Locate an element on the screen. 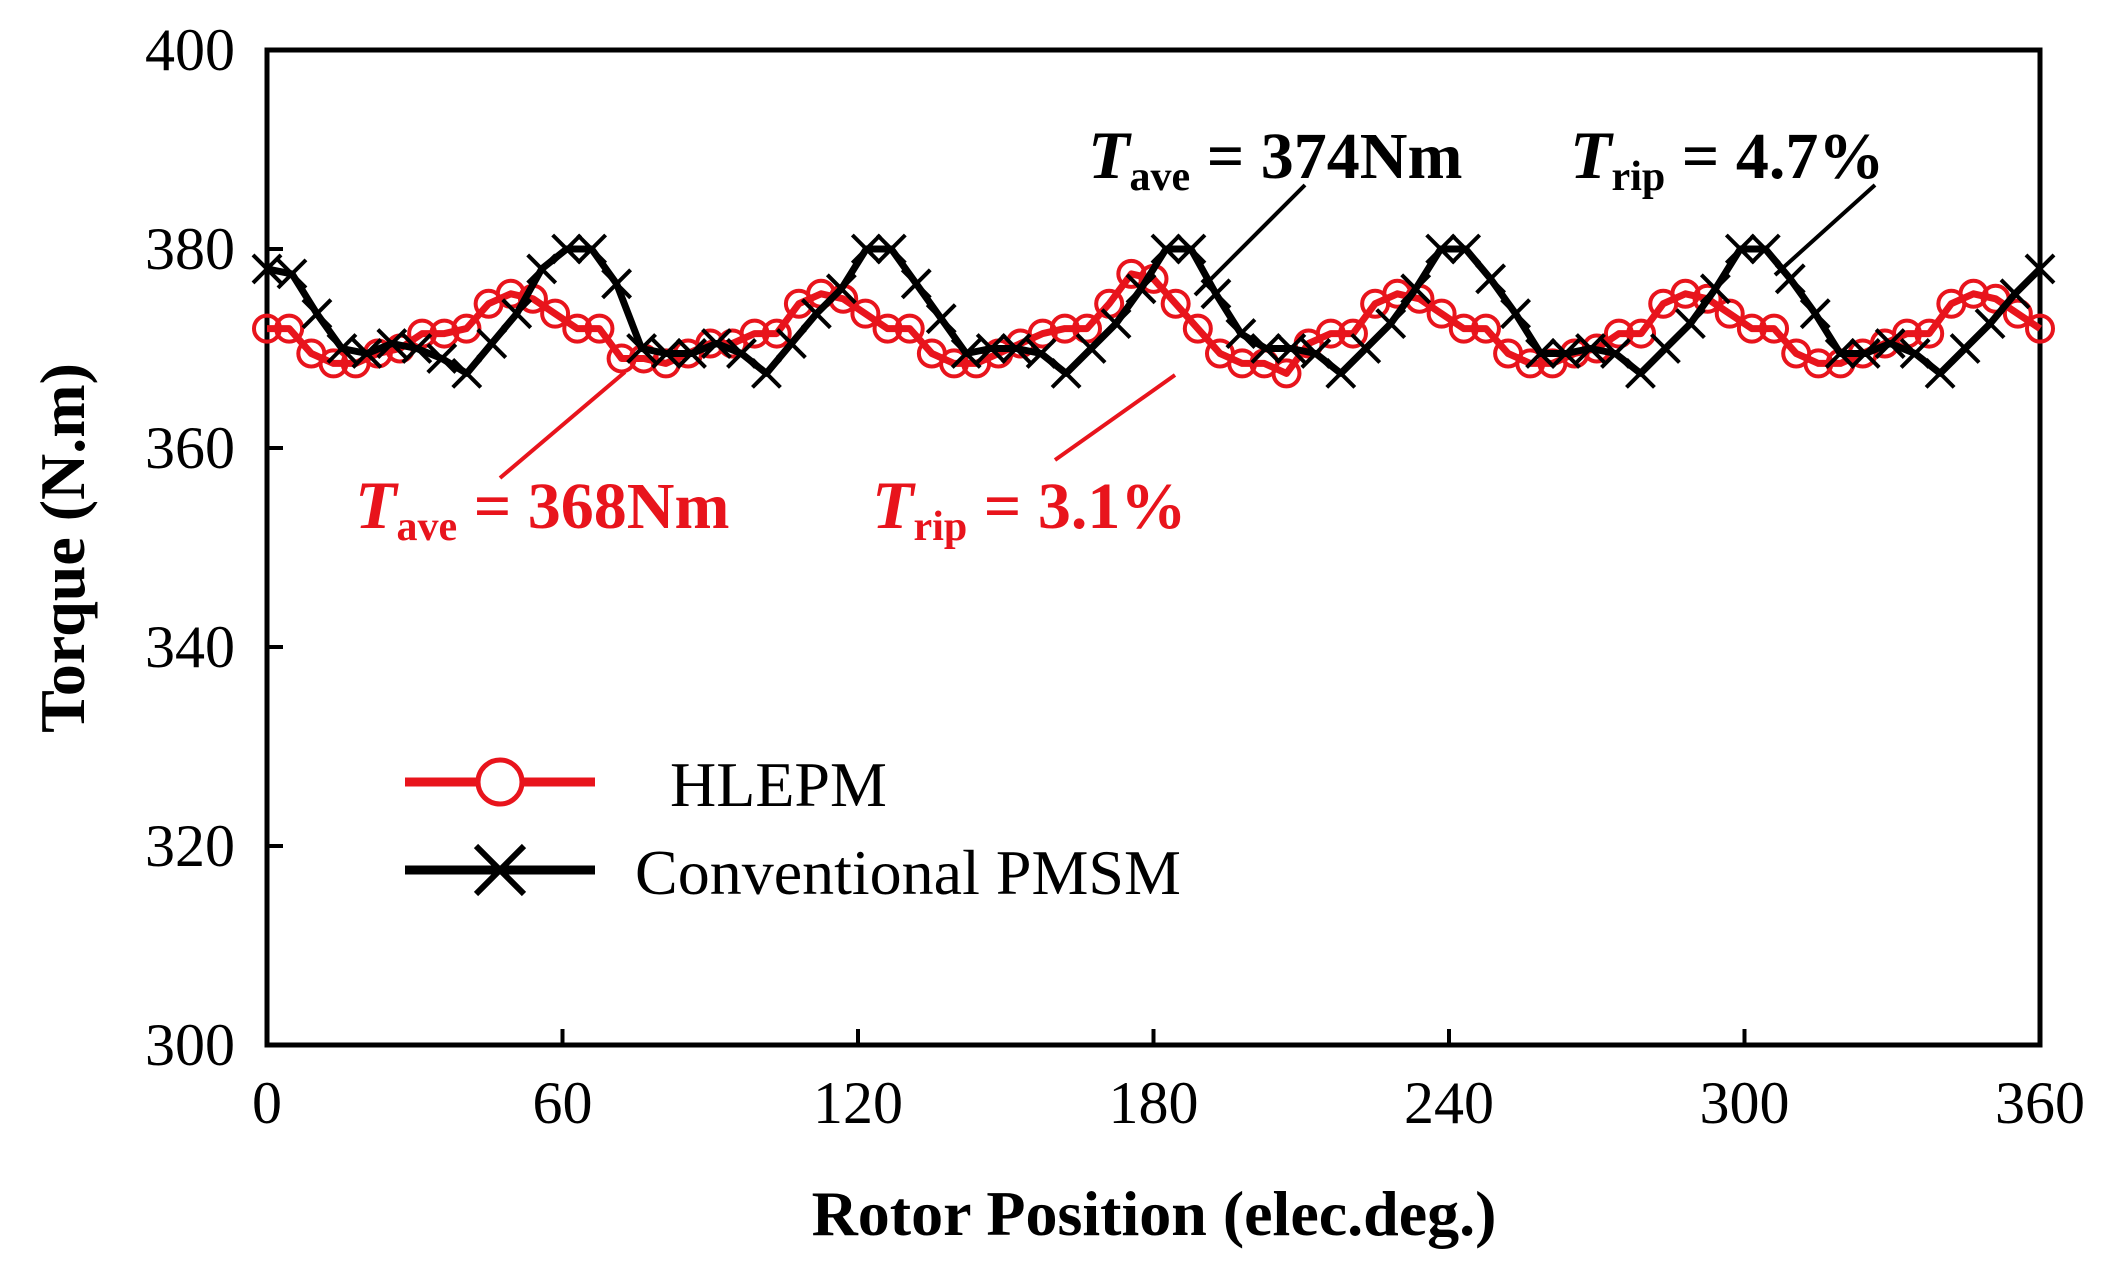  x-tick-label: 360 is located at coordinates (2040, 1103).